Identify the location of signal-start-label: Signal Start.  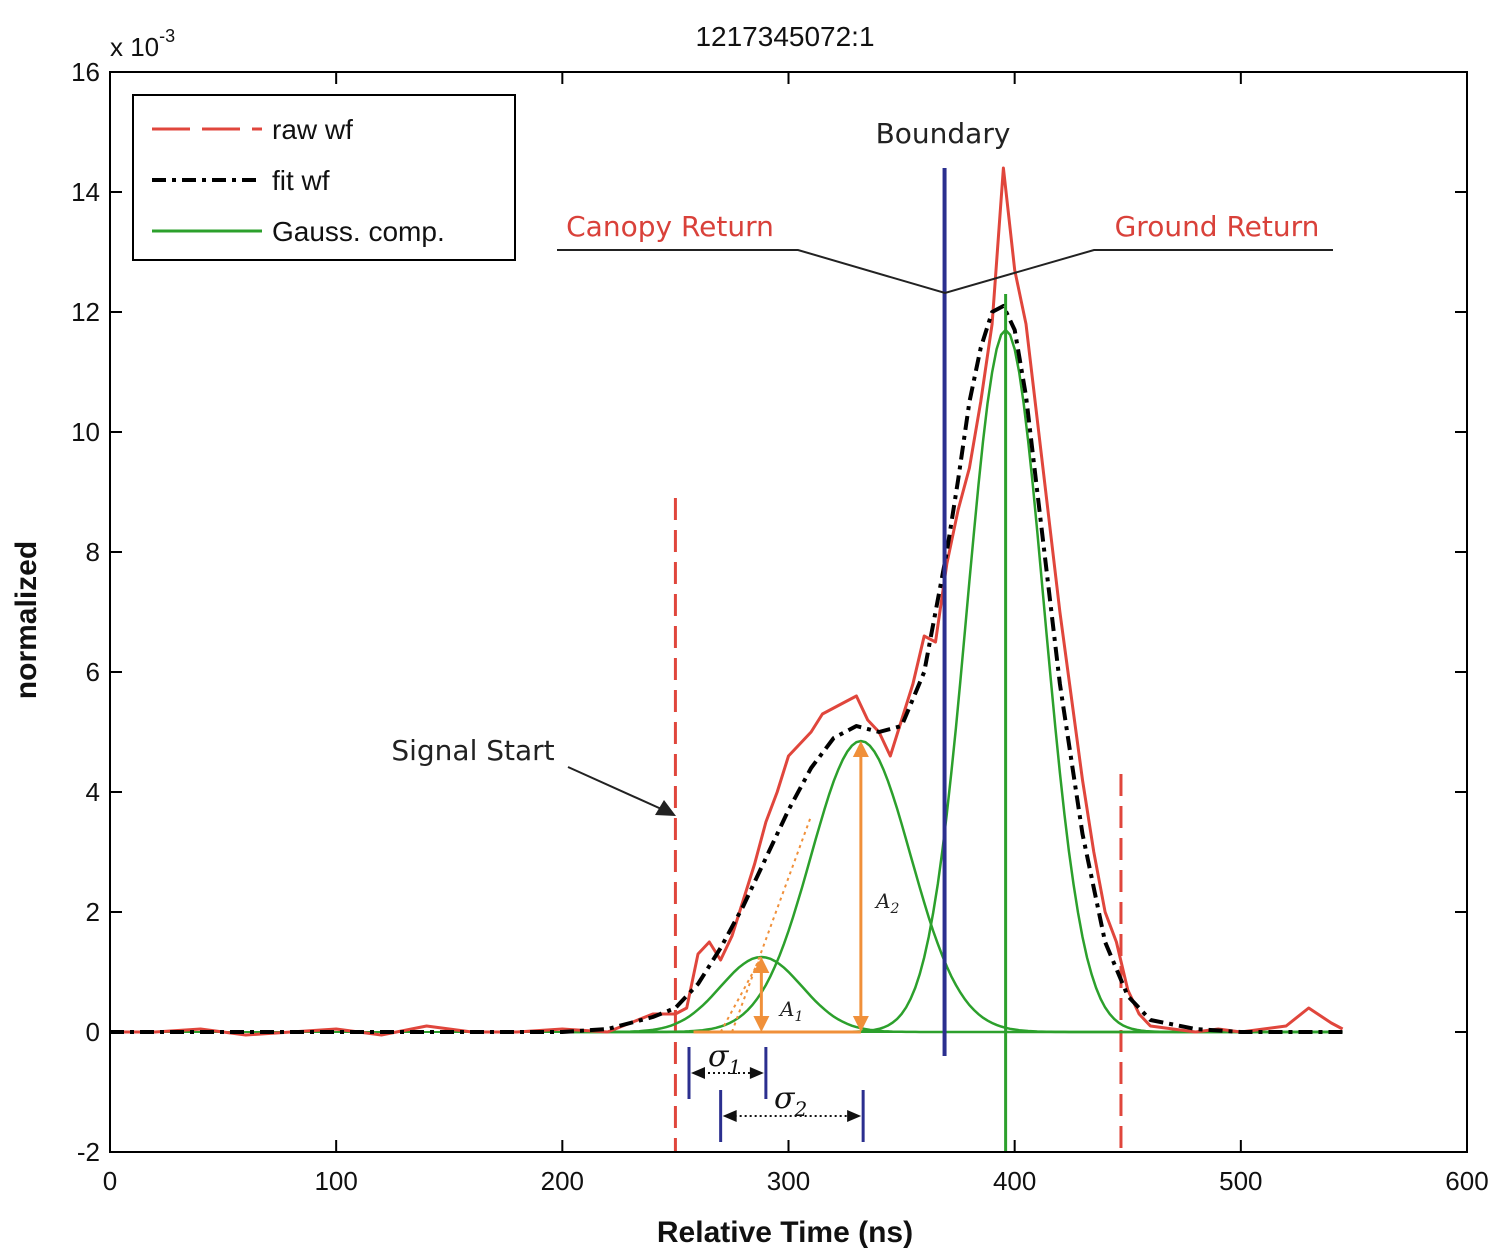
(472, 750).